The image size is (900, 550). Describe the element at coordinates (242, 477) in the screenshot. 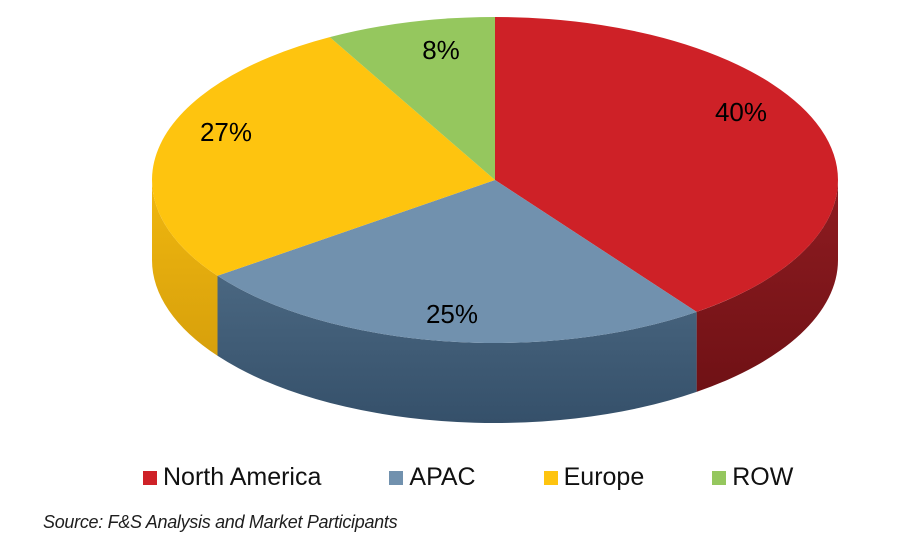

I see `legend-label: North America` at that location.